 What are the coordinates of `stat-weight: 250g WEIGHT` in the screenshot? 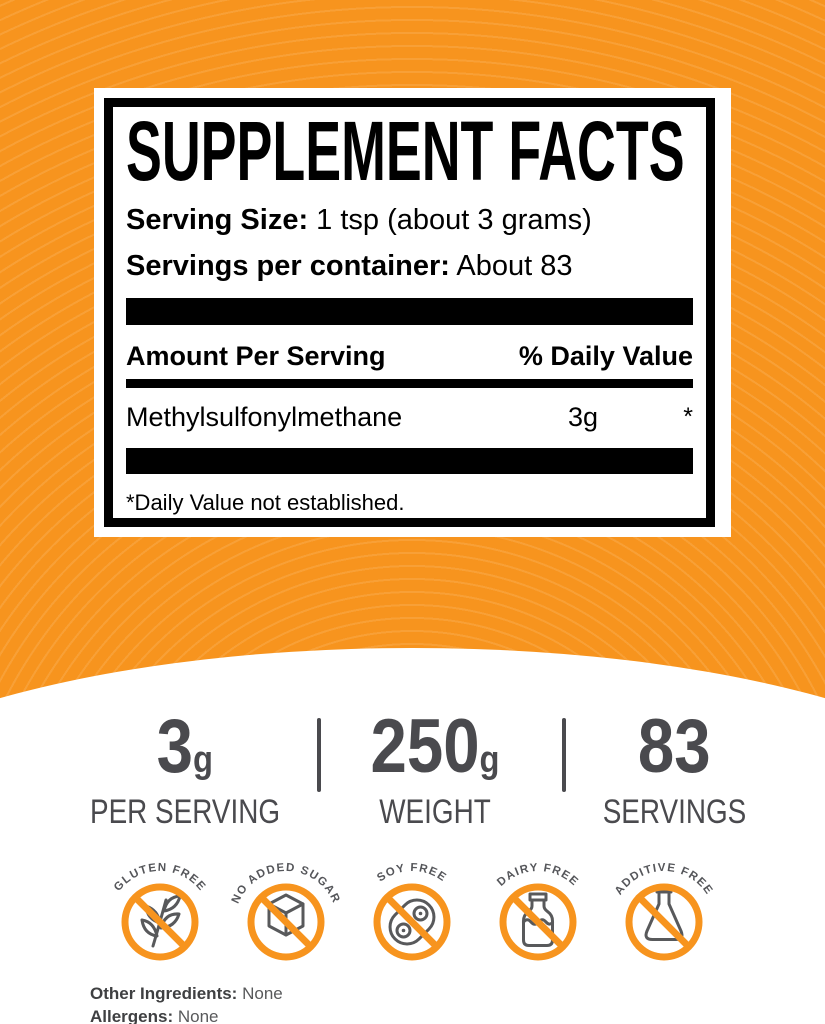 It's located at (435, 770).